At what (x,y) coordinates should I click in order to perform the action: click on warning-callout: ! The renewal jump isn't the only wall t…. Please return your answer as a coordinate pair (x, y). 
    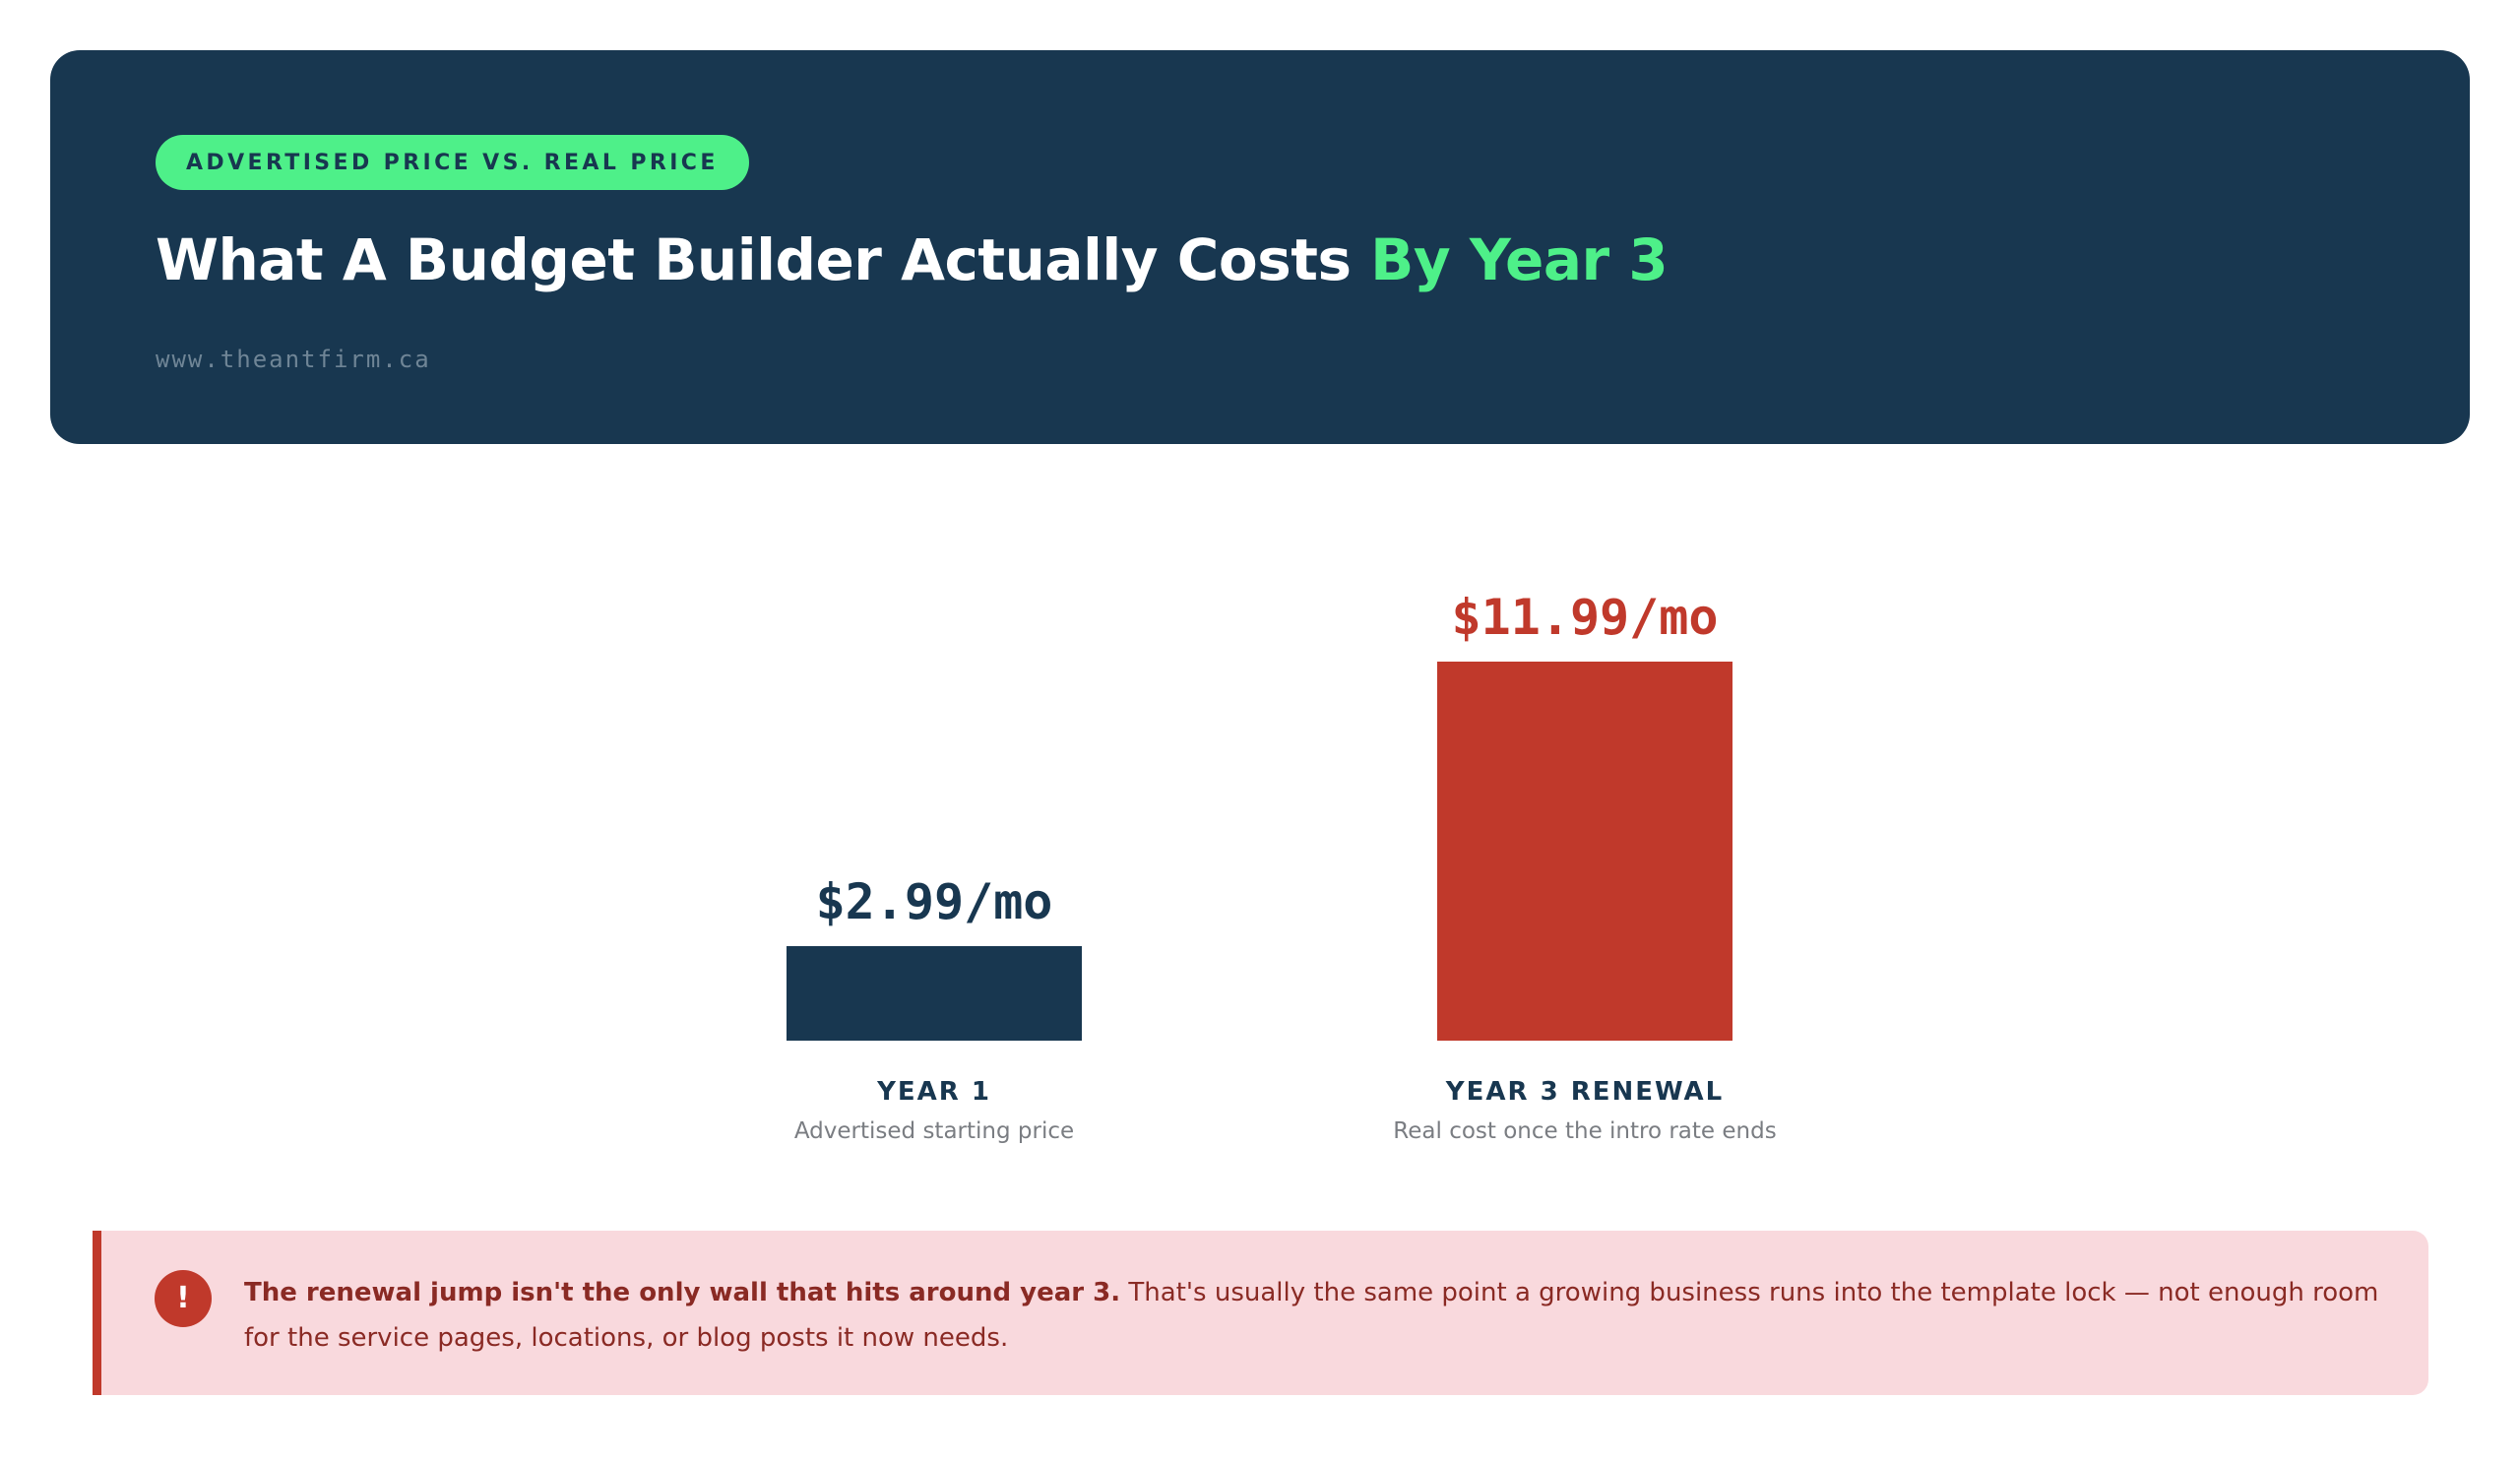
    Looking at the image, I should click on (1260, 1313).